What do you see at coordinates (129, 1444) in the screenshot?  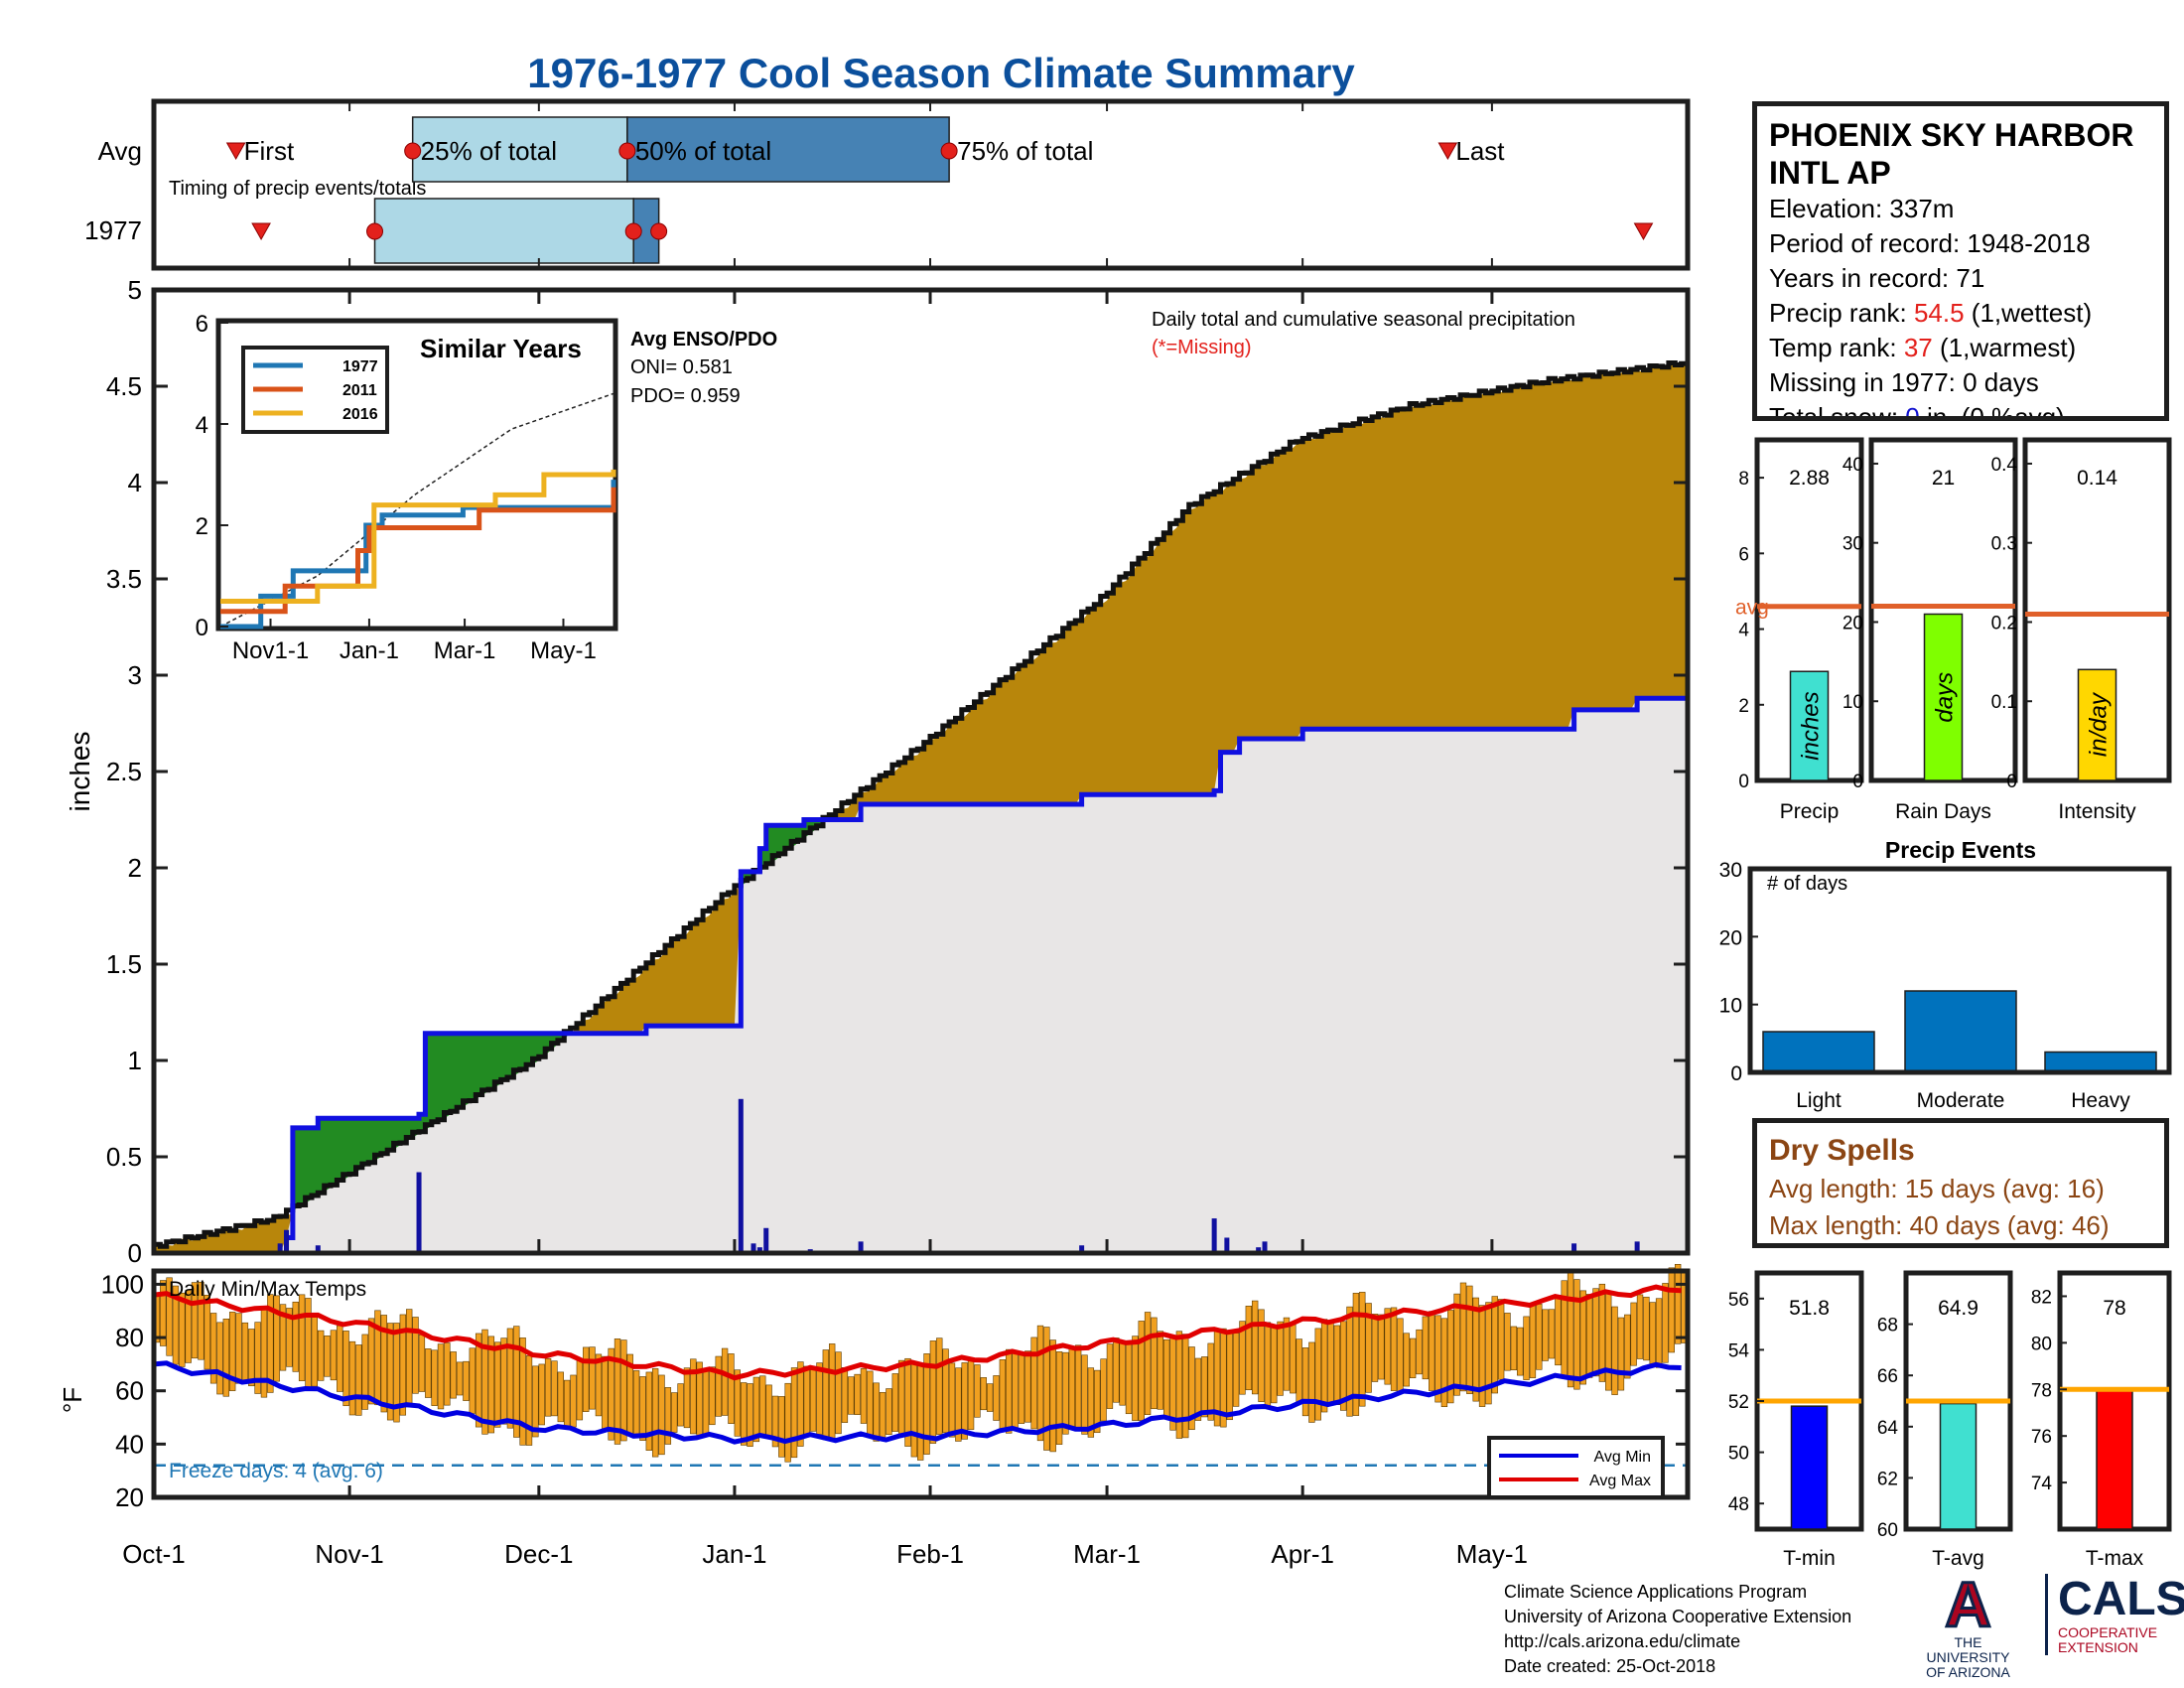 I see `temp-y-tick-label: 40` at bounding box center [129, 1444].